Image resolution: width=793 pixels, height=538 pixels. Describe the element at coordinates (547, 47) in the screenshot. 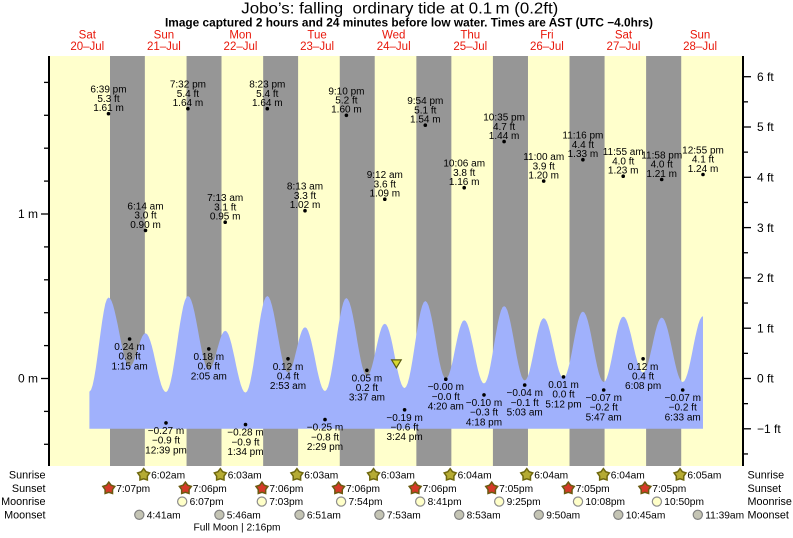

I see `svg-text: 26–Jul` at that location.